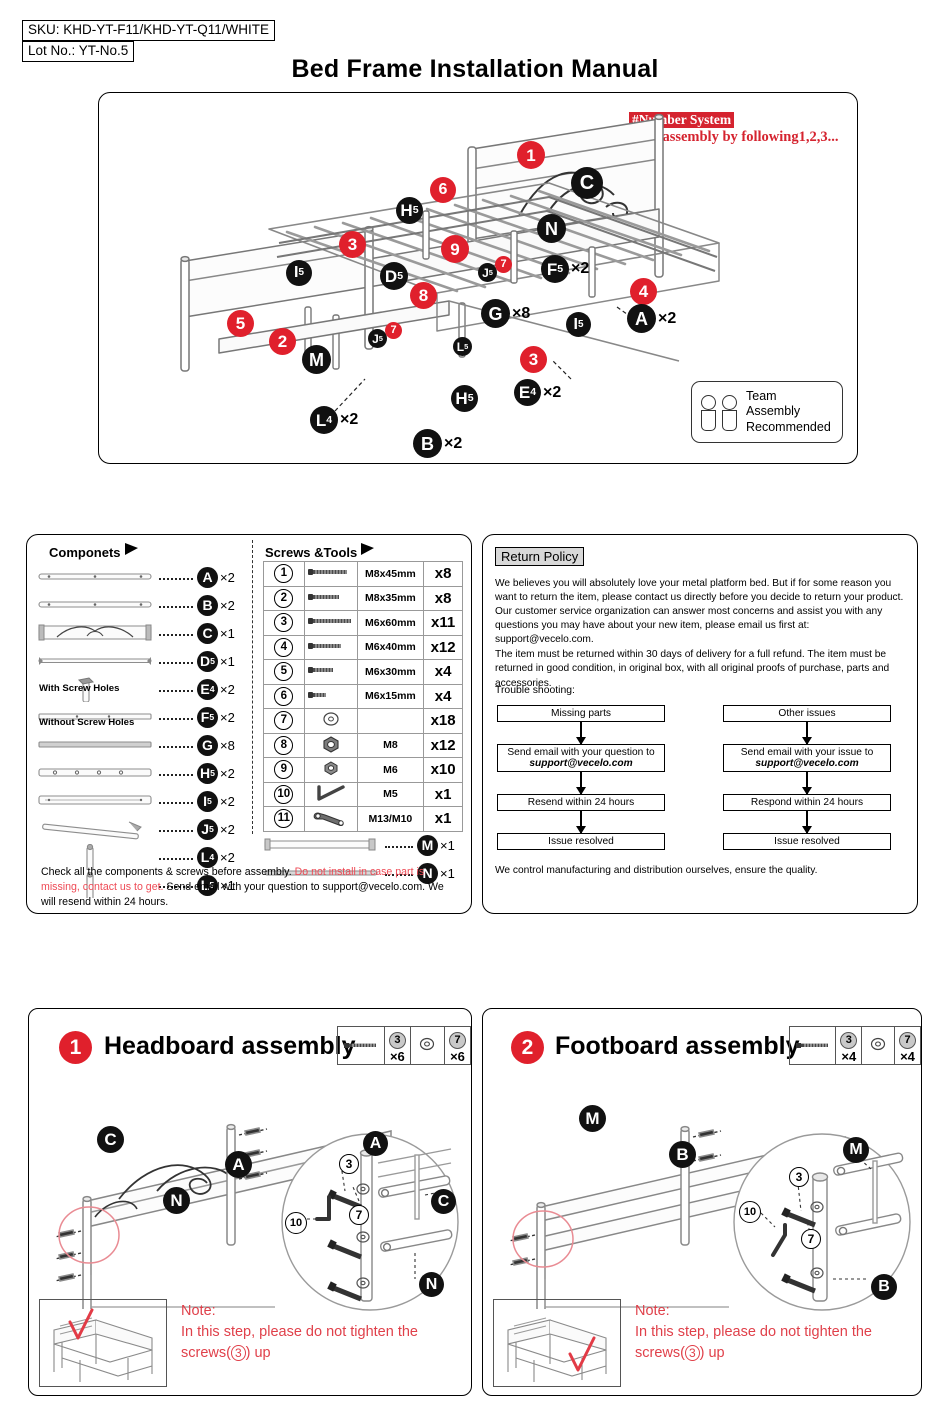  I want to click on sku-text: SKU: KHD-YT-F11/KHD-YT-Q11/WHITE, so click(149, 30).